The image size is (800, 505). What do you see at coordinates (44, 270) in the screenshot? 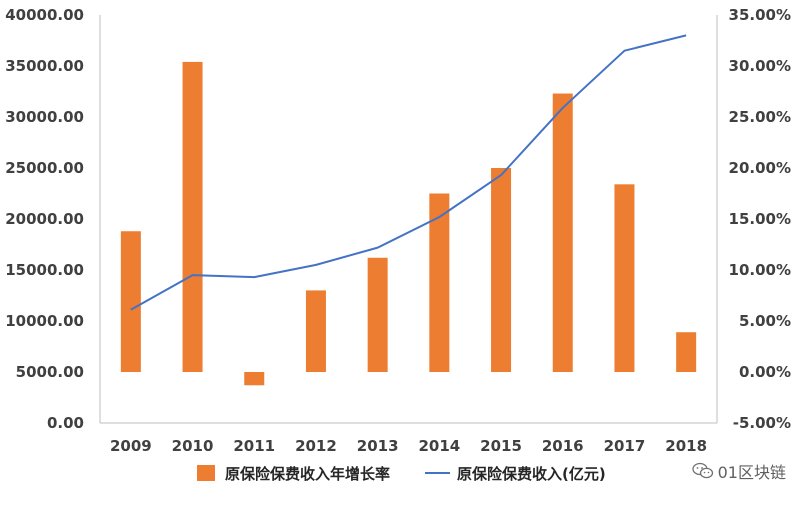
I see `left-axis-tick-label: 15000.00` at bounding box center [44, 270].